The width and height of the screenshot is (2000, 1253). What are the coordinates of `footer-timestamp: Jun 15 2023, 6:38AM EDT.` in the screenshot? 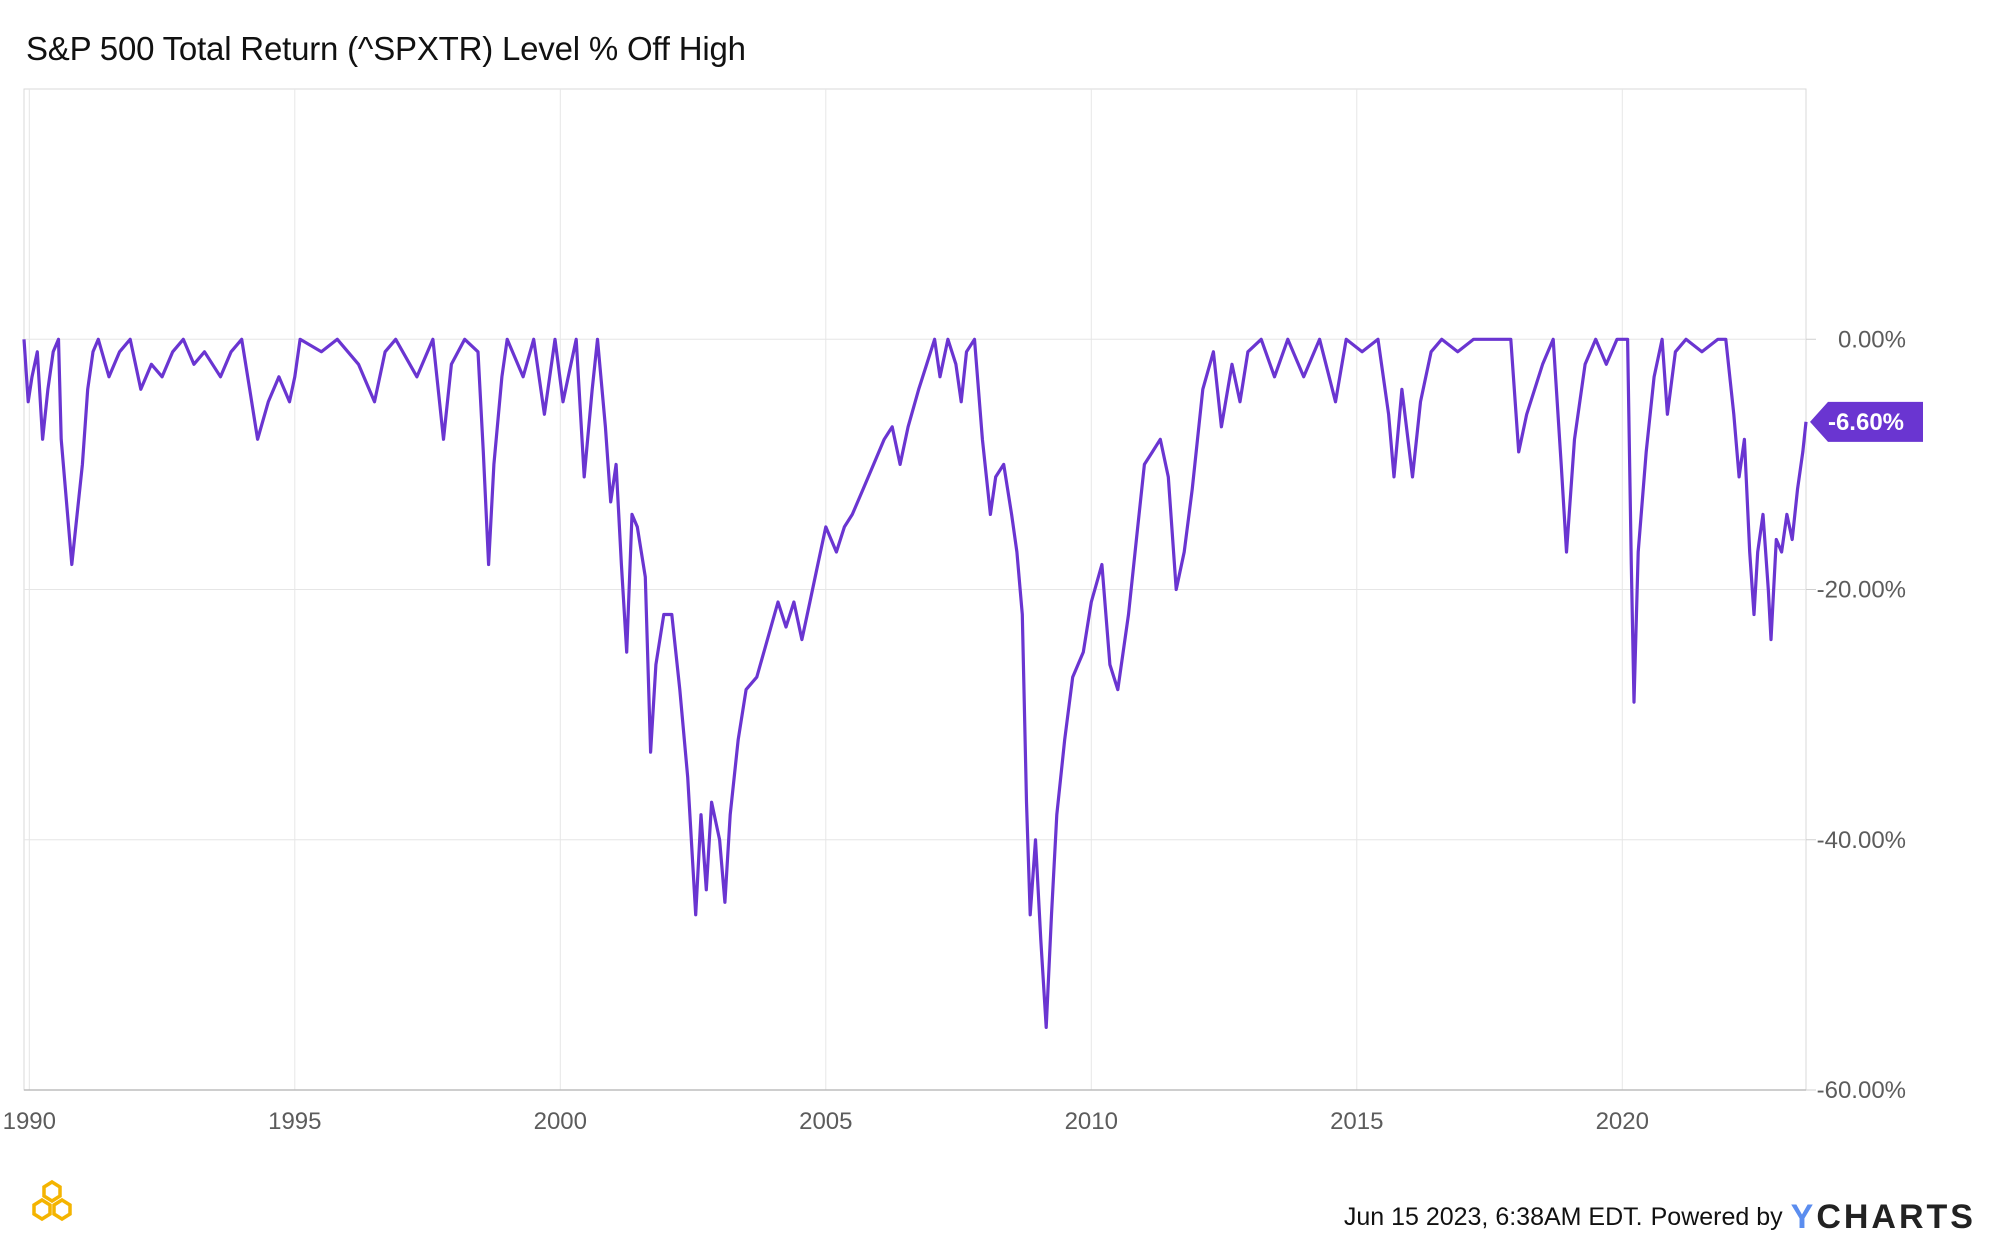 It's located at (1493, 1217).